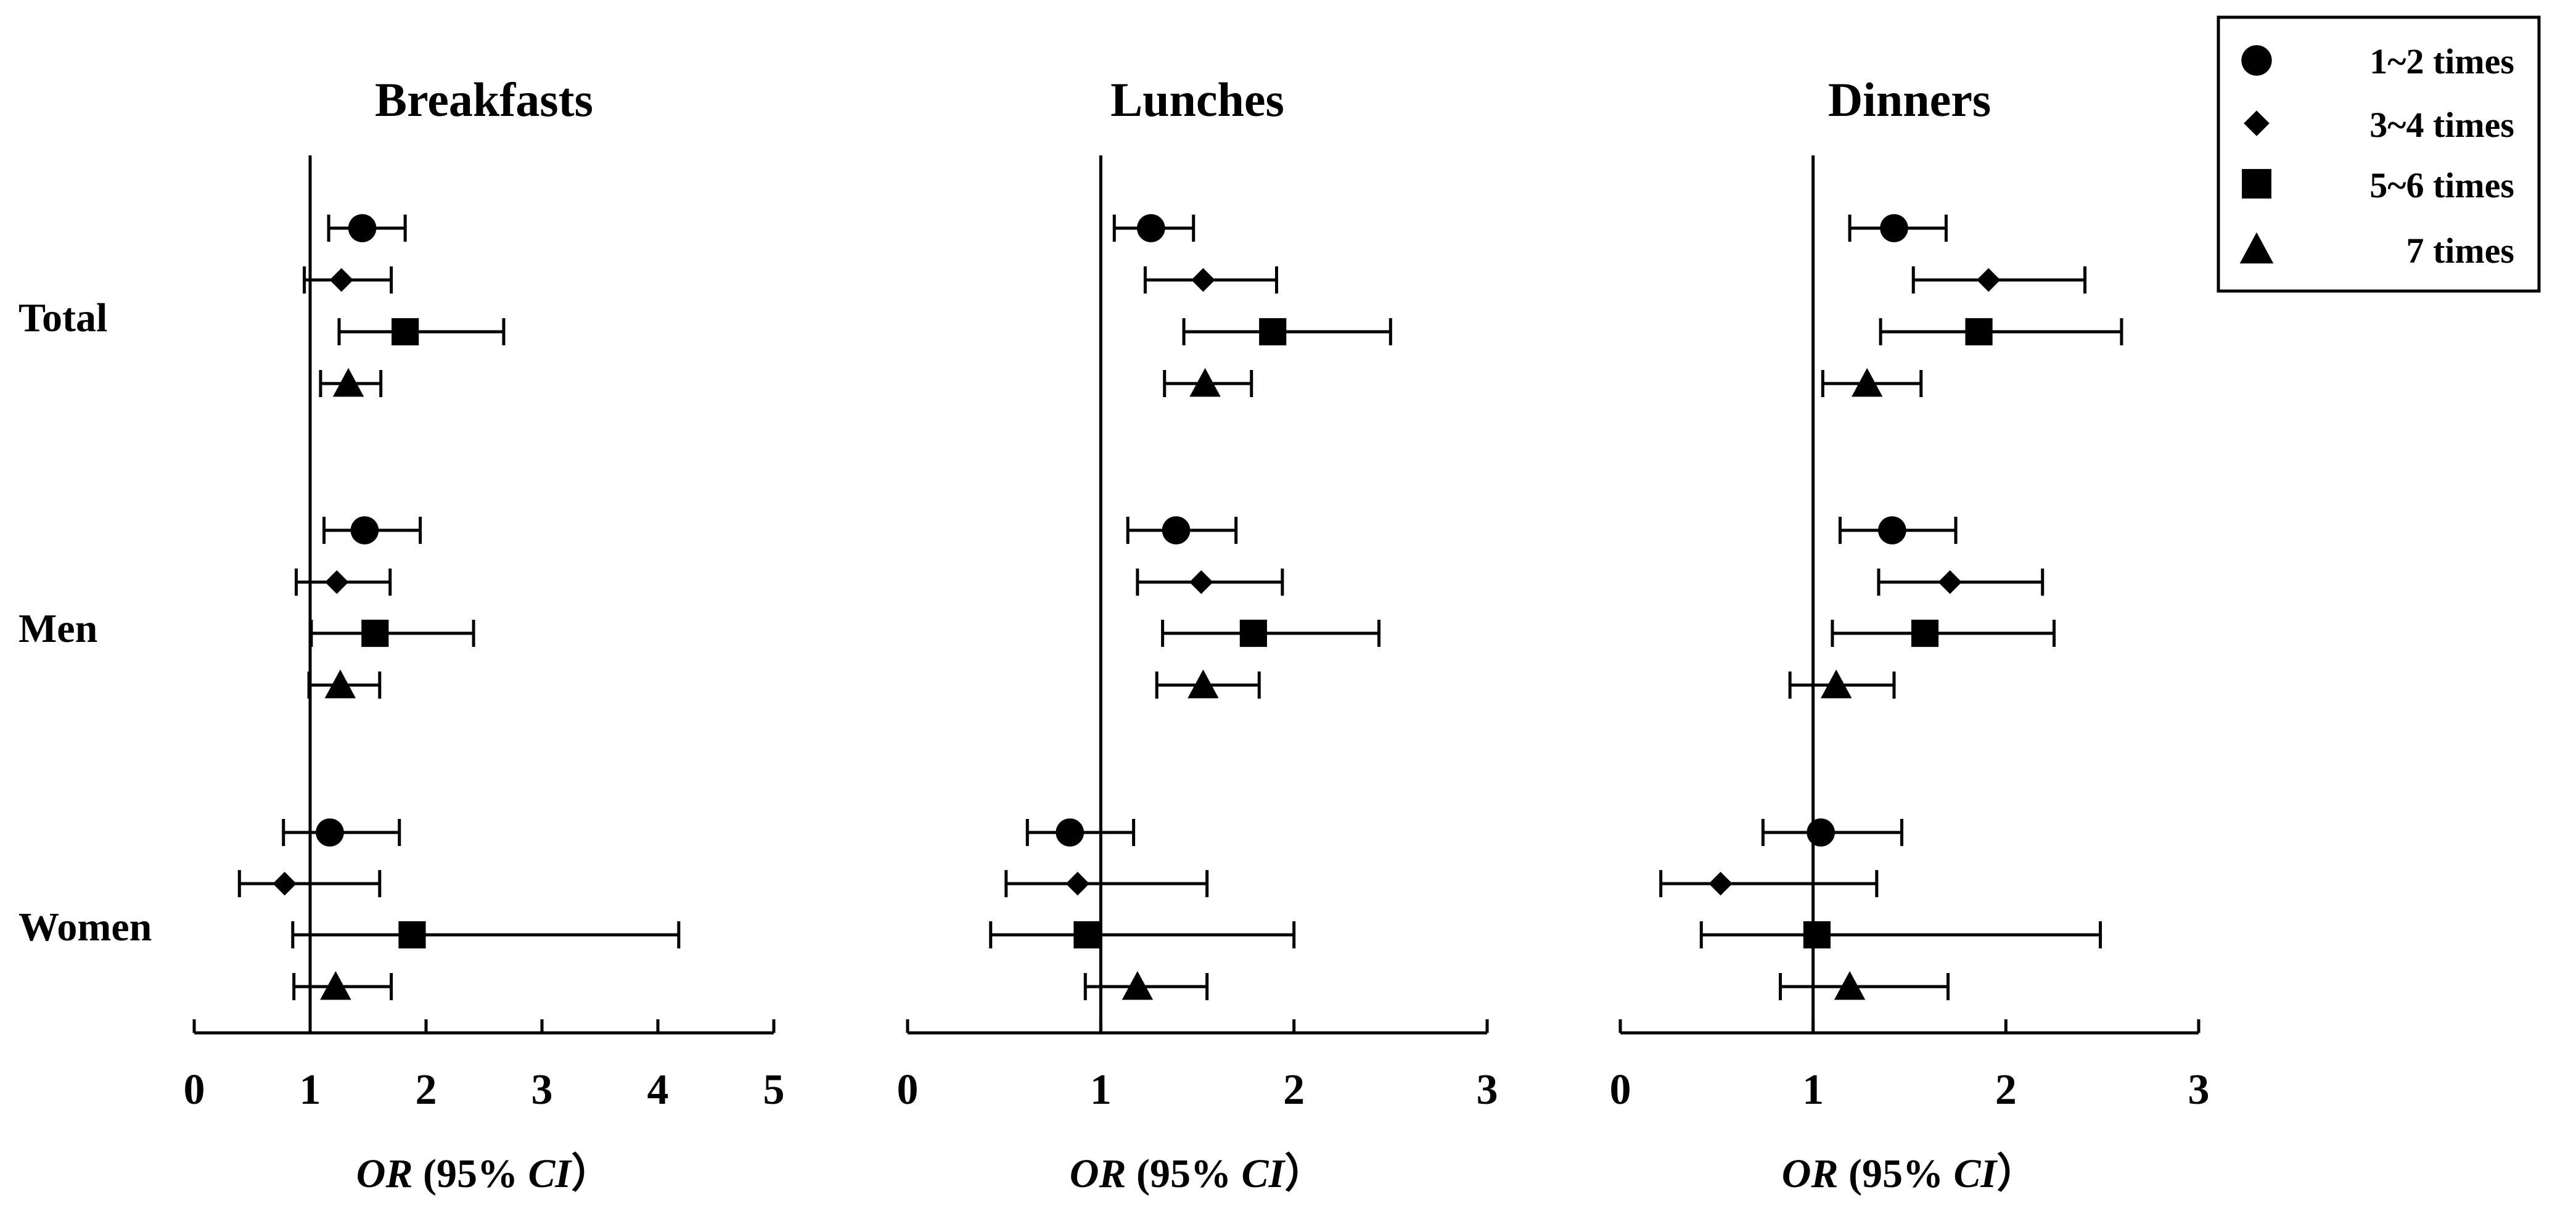 Image resolution: width=2576 pixels, height=1208 pixels. What do you see at coordinates (2441, 125) in the screenshot?
I see `legend-label-3-4-times: 3~4 times` at bounding box center [2441, 125].